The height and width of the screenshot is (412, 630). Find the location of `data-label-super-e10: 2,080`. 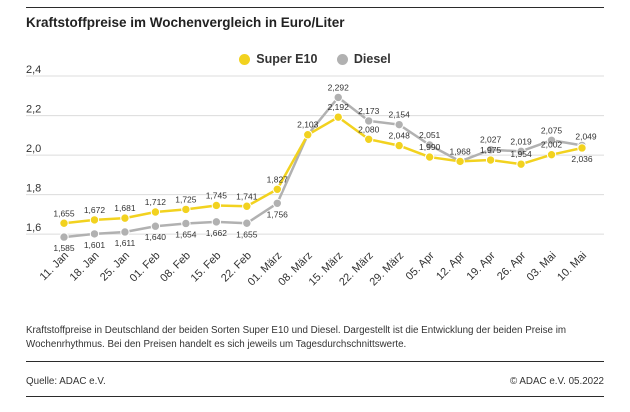

data-label-super-e10: 2,080 is located at coordinates (369, 129).